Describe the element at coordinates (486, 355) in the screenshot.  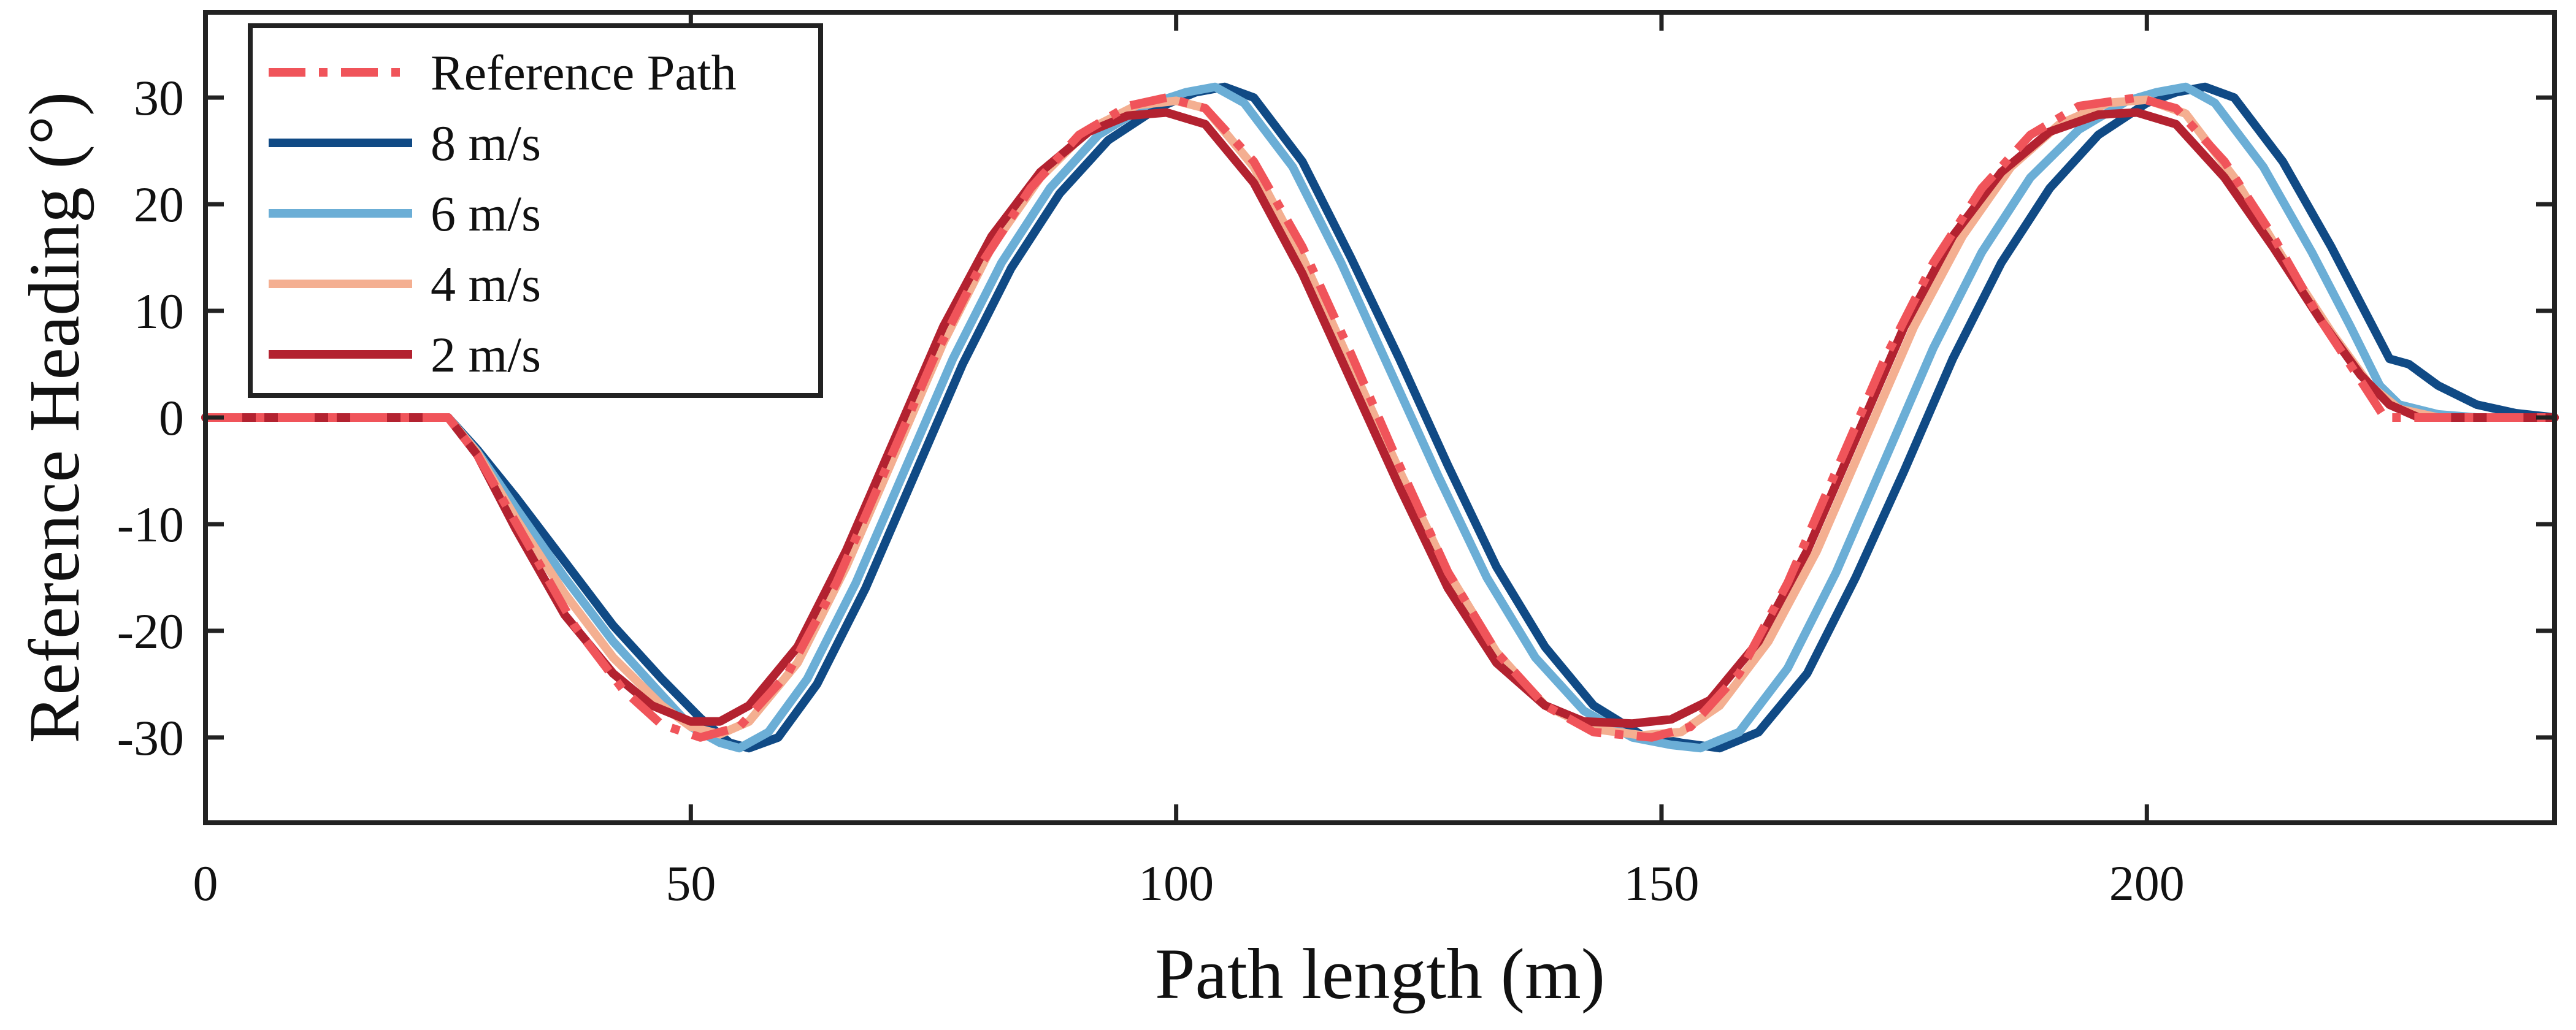
I see `legend-label: 2 m/s` at that location.